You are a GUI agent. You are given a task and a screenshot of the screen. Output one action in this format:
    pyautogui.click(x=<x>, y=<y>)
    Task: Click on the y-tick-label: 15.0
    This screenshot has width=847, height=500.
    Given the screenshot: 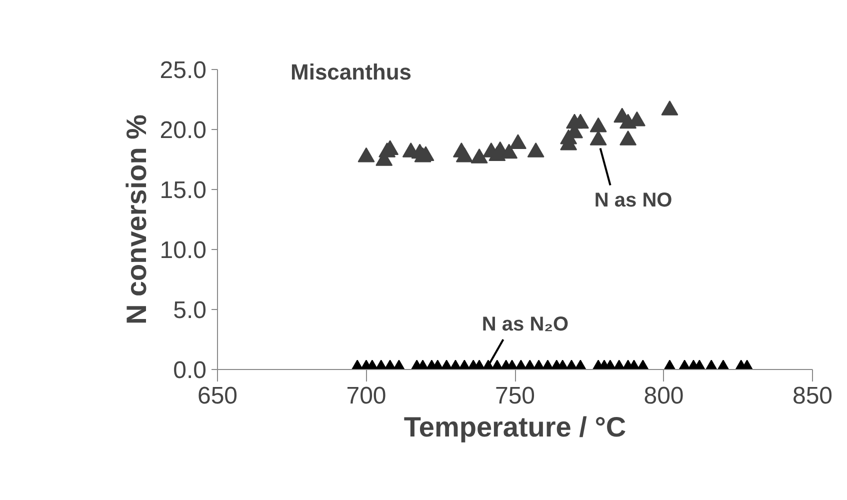 What is the action you would take?
    pyautogui.click(x=183, y=190)
    